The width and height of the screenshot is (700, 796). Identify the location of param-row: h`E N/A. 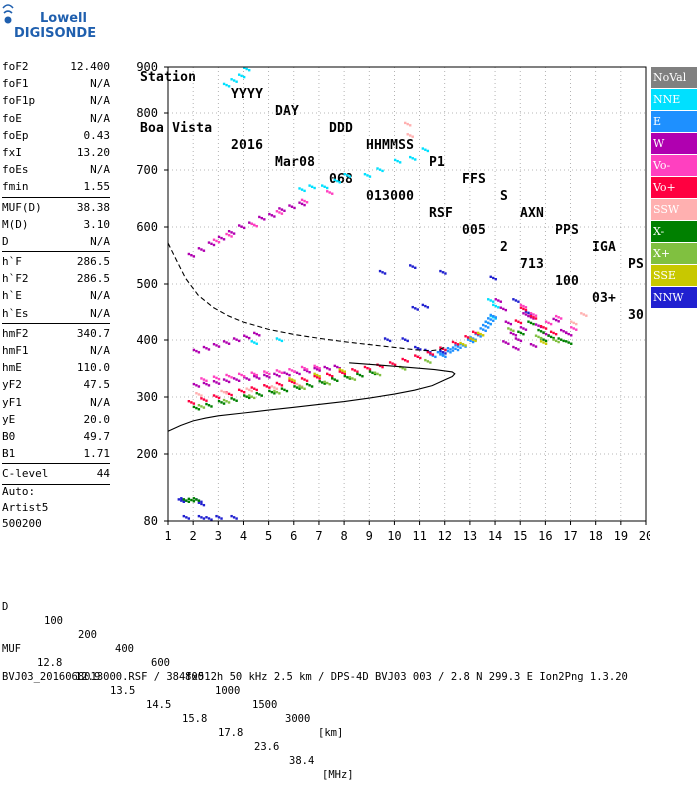
(56, 295).